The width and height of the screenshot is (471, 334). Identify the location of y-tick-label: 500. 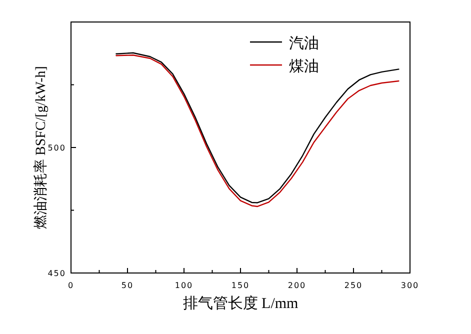
(57, 148).